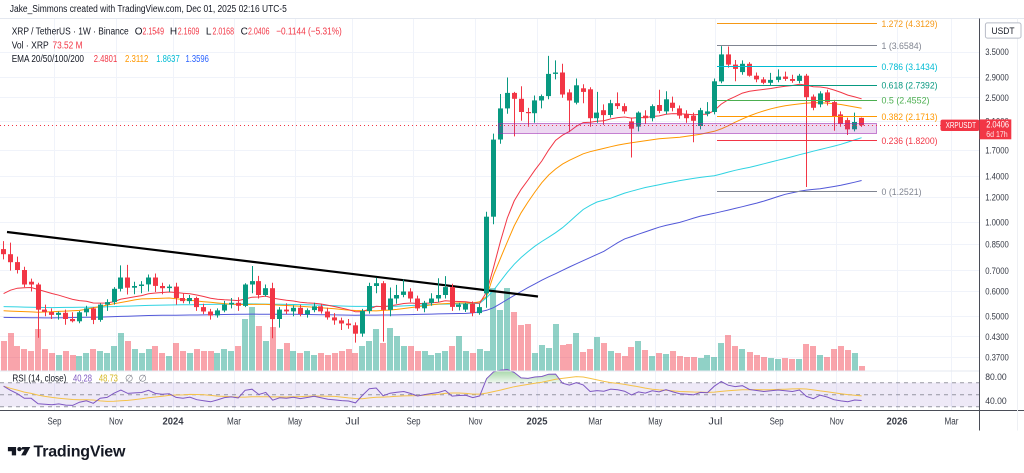 The height and width of the screenshot is (473, 1024). Describe the element at coordinates (961, 125) in the screenshot. I see `svg-text: XRPUSDT` at that location.